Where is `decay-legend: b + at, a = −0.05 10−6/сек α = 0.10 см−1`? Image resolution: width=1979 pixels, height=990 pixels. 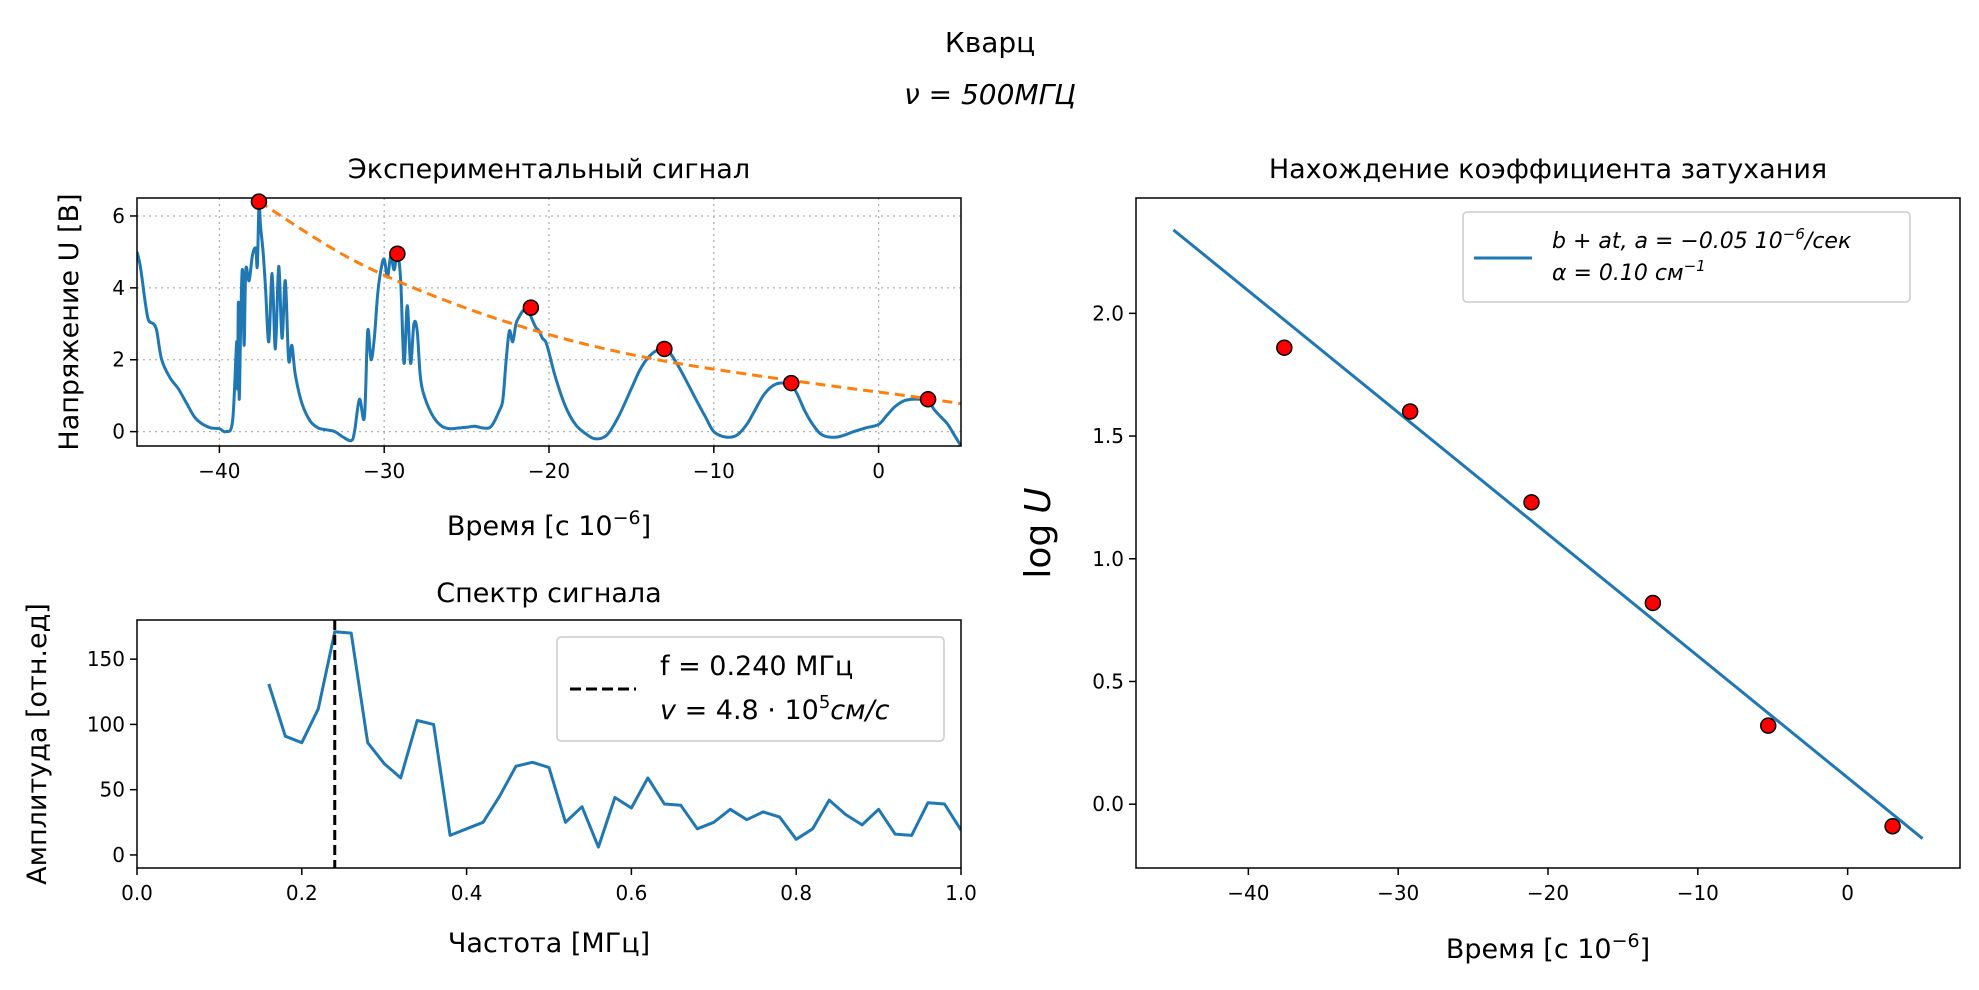
decay-legend: b + at, a = −0.05 10−6/сек α = 0.10 см−1 is located at coordinates (1686, 257).